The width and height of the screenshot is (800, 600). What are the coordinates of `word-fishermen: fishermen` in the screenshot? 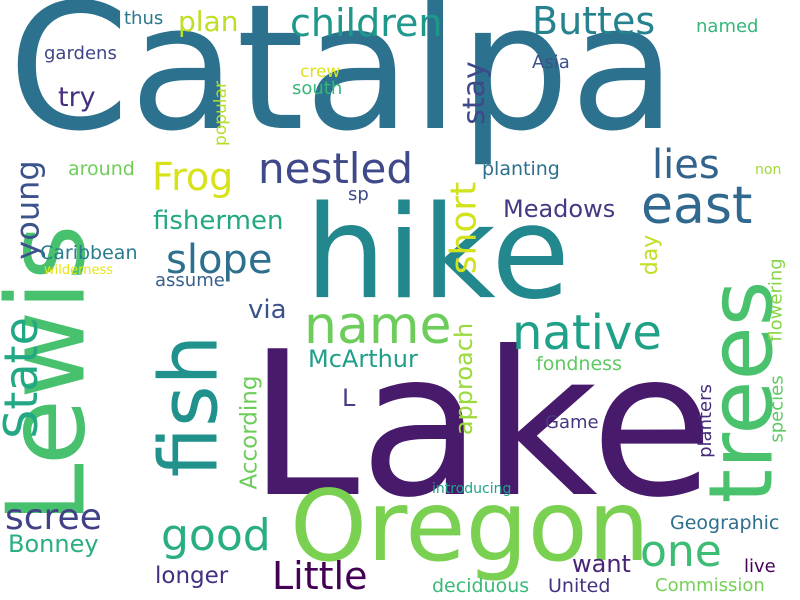 It's located at (218, 221).